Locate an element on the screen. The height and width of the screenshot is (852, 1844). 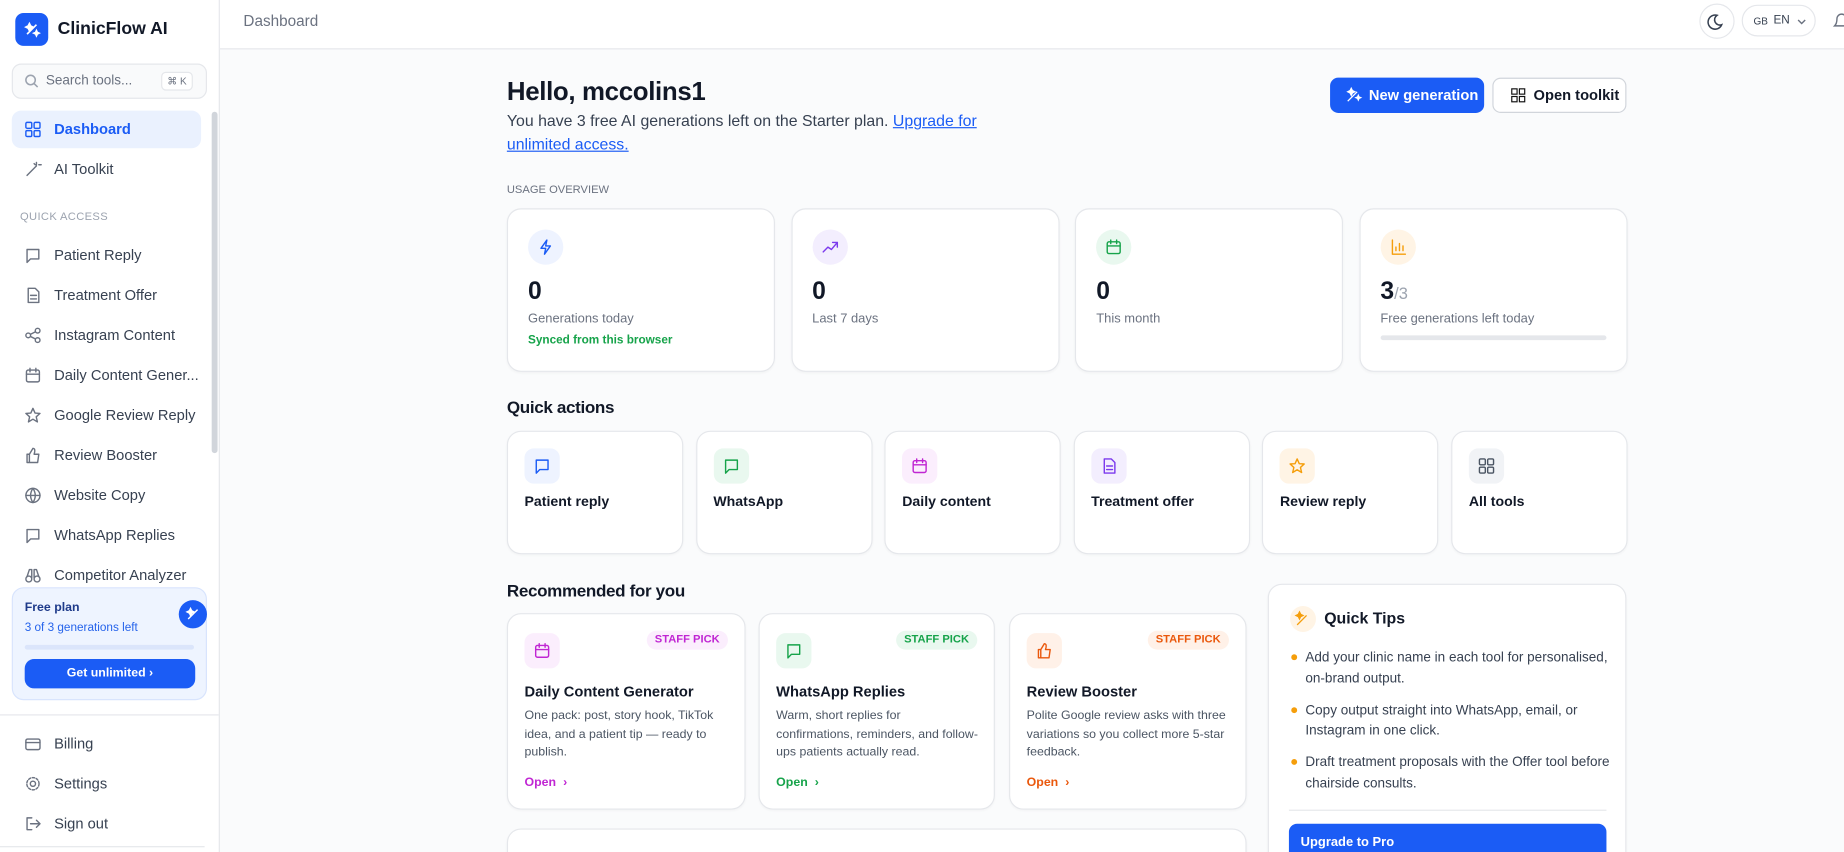
usage-value: 0 is located at coordinates (1103, 292).